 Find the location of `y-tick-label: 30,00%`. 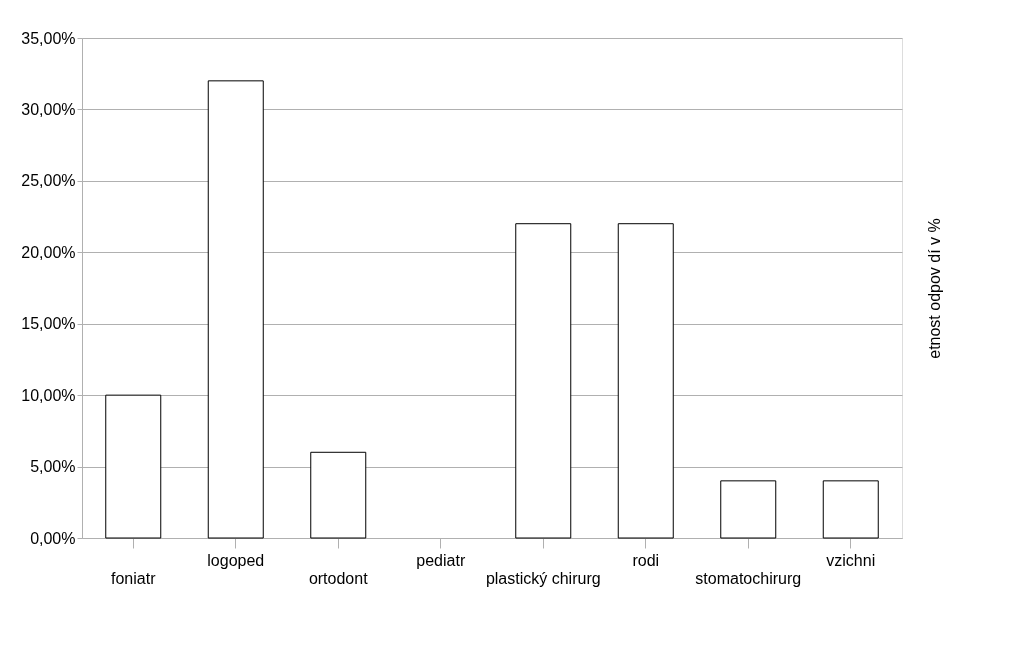

y-tick-label: 30,00% is located at coordinates (48, 109).